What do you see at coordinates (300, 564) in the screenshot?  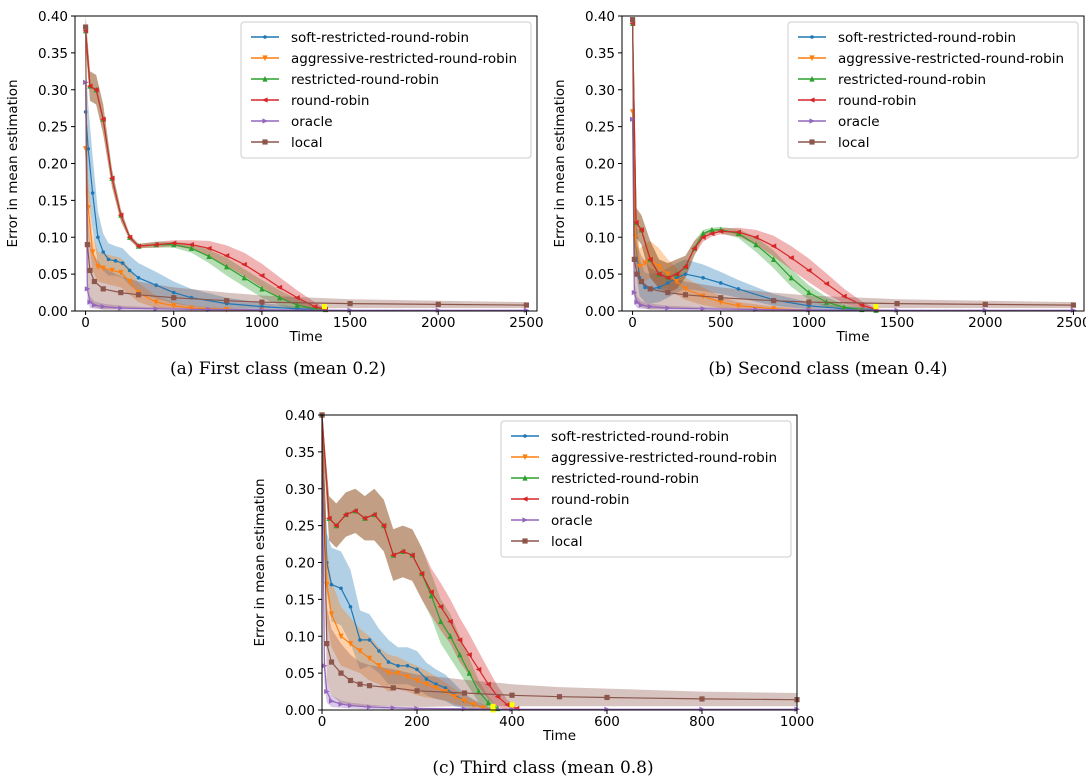 I see `y-tick-label: 0.20` at bounding box center [300, 564].